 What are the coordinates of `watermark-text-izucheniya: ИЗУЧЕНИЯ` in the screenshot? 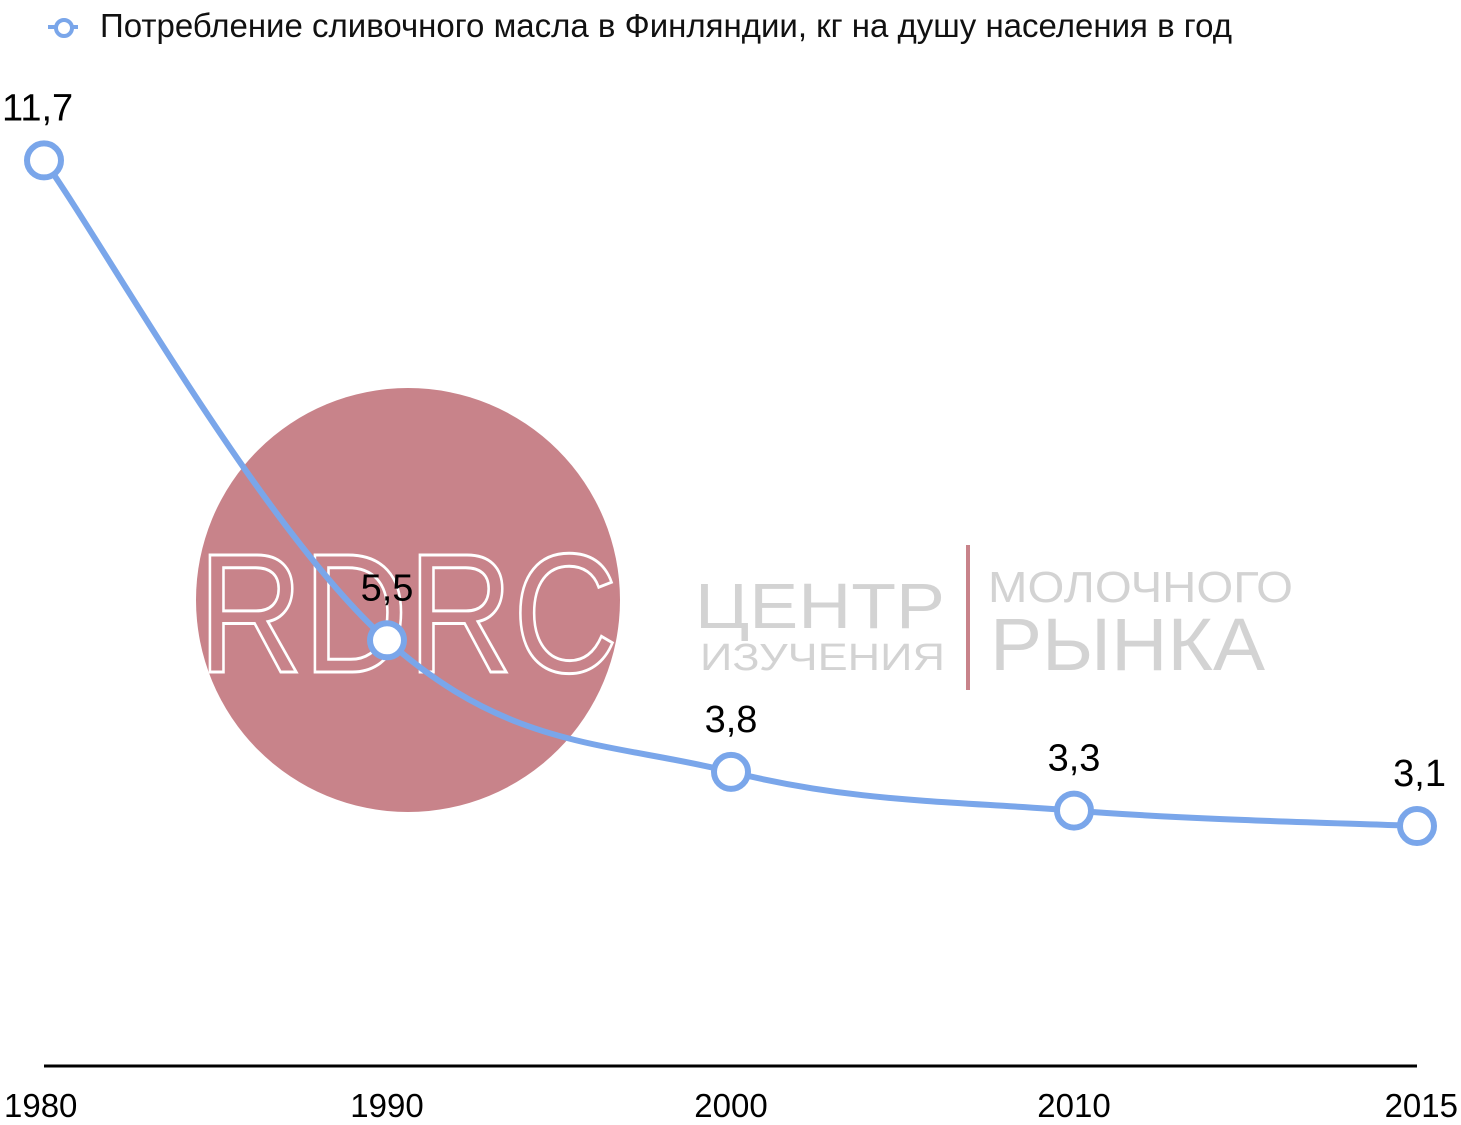 It's located at (822, 658).